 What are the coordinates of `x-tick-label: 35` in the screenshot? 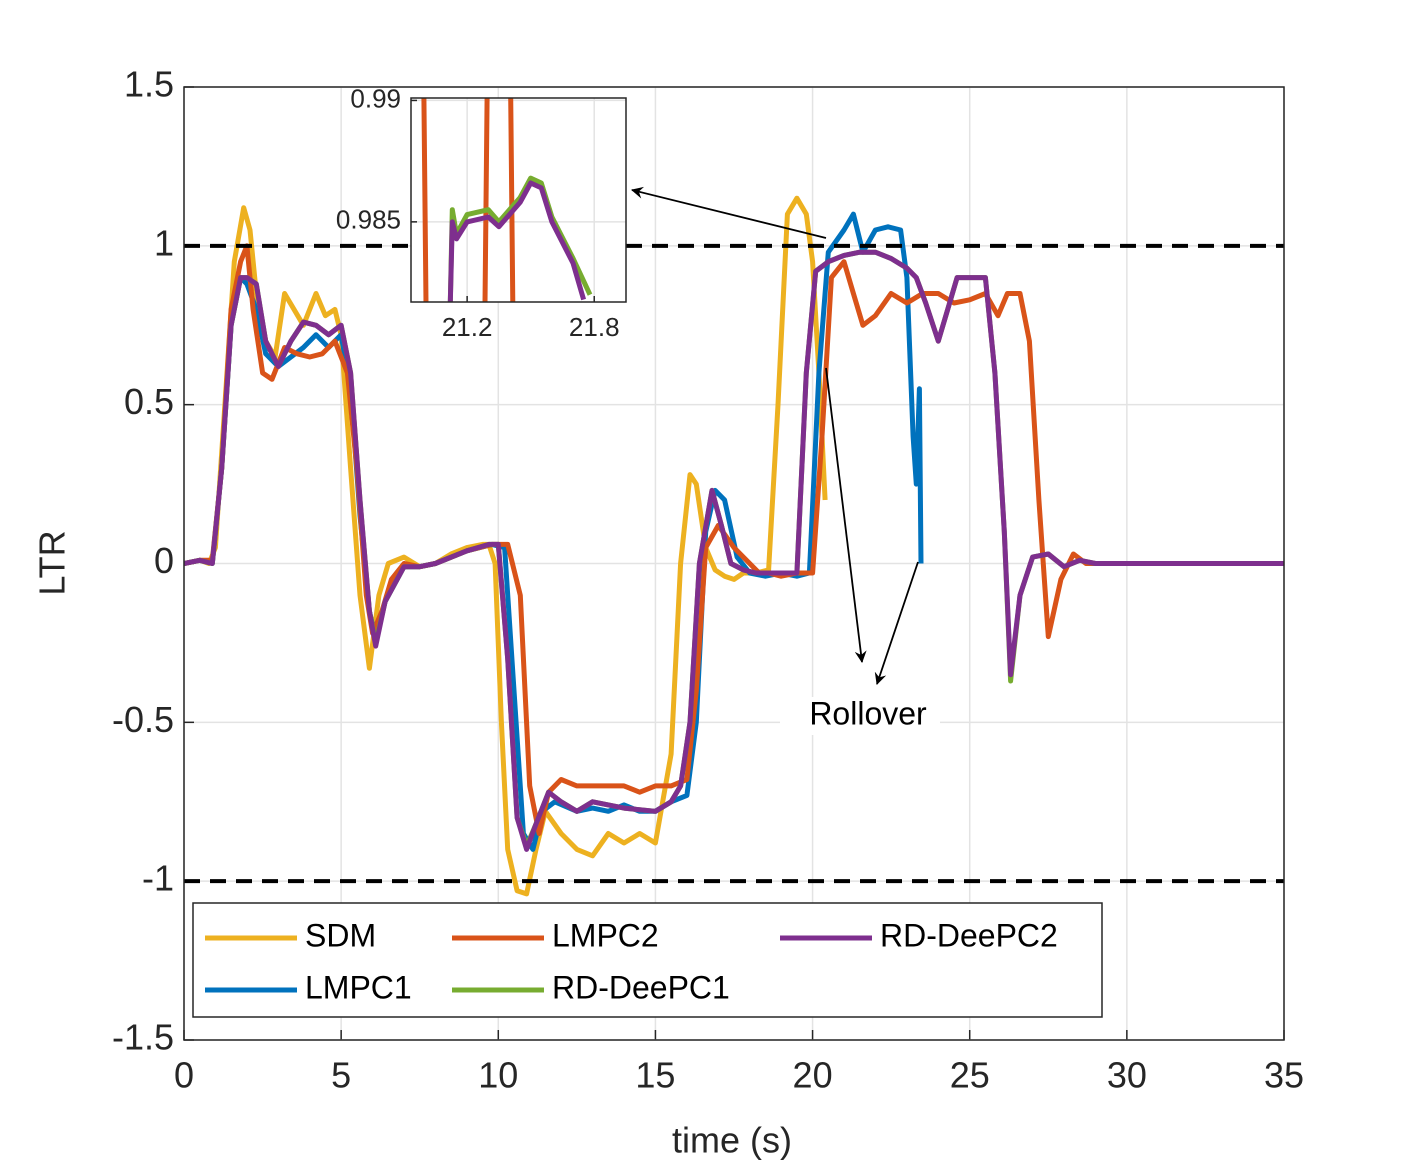 It's located at (1284, 1074).